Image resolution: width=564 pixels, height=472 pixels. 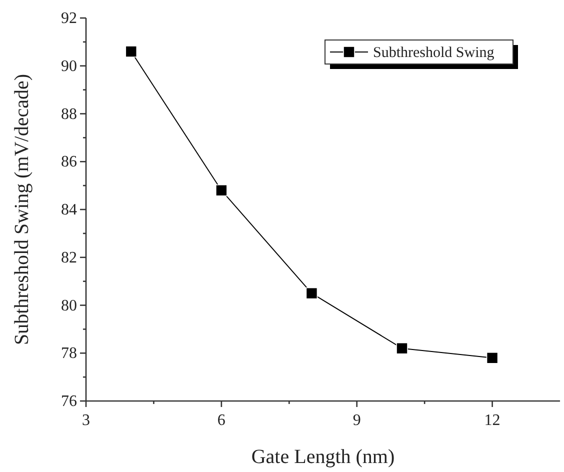 I want to click on x-tick-label: 6, so click(x=221, y=420).